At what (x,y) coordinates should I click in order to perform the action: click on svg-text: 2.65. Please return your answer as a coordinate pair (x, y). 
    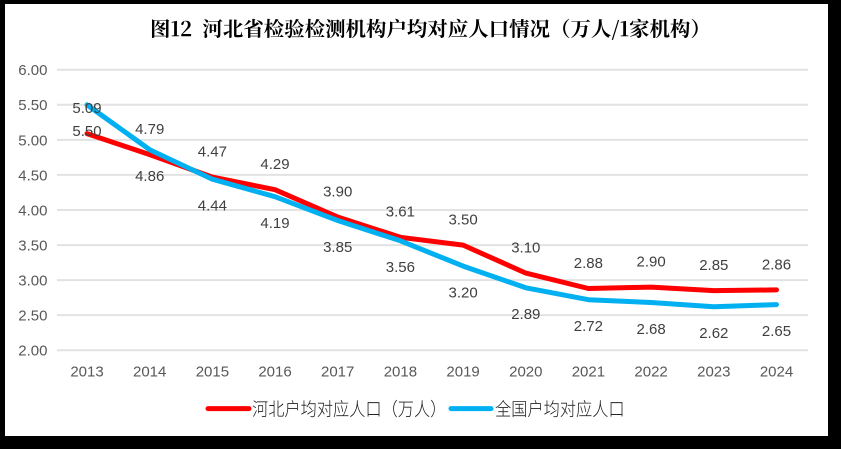
    Looking at the image, I should click on (776, 331).